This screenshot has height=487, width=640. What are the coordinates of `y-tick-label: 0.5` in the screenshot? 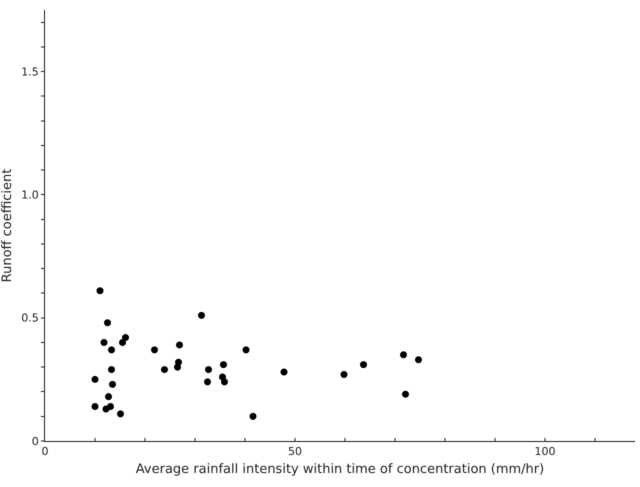 It's located at (30, 318).